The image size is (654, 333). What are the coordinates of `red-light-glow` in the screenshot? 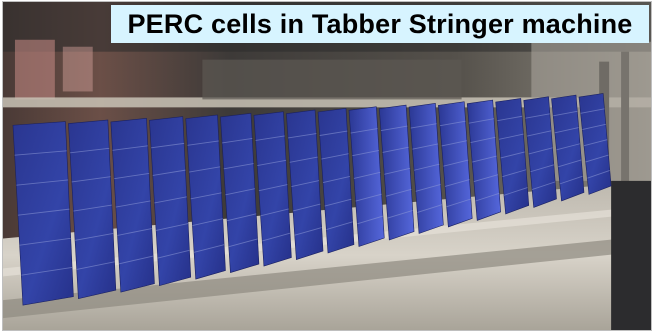 It's located at (34, 69).